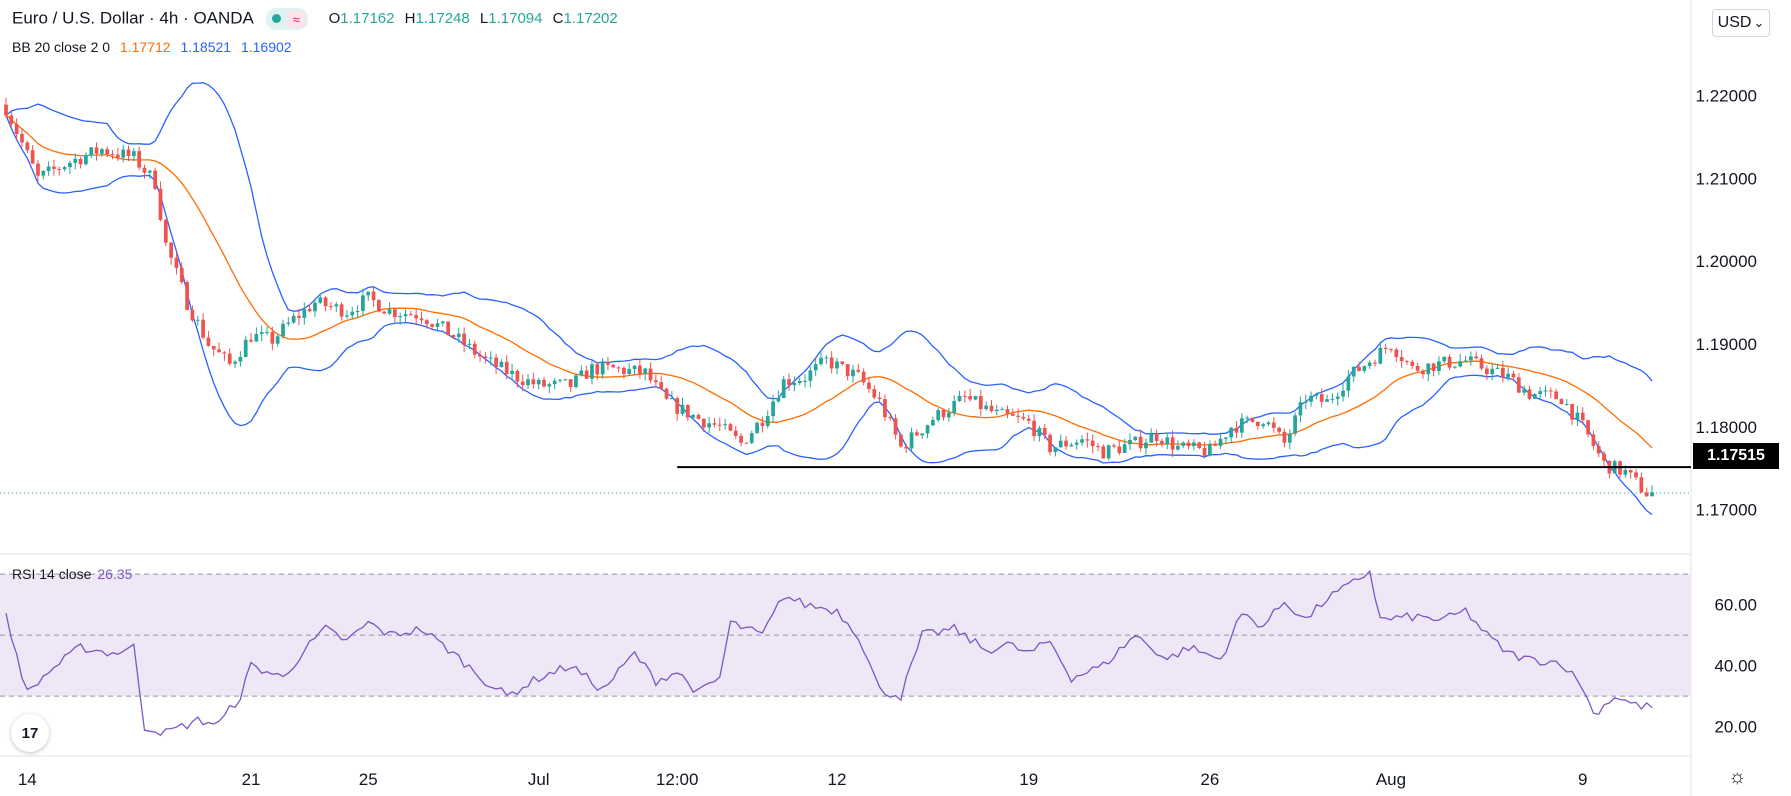 The image size is (1791, 796). I want to click on bb-legend: BB 20 close 2 0 1.17712 1.18521 1.16902, so click(315, 47).